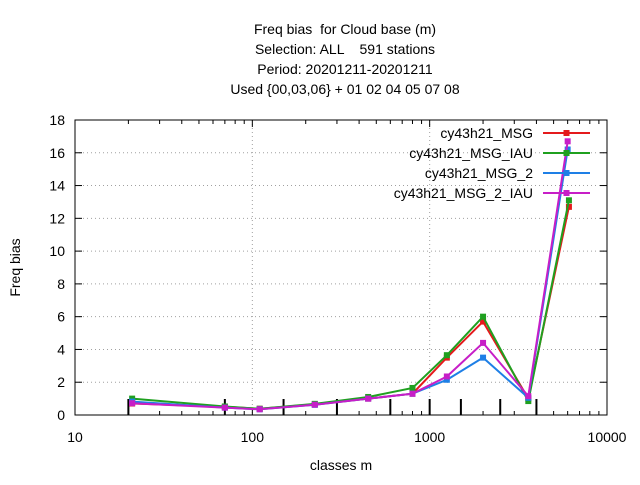 Image resolution: width=640 pixels, height=485 pixels. I want to click on x-tick-label: 1000, so click(429, 437).